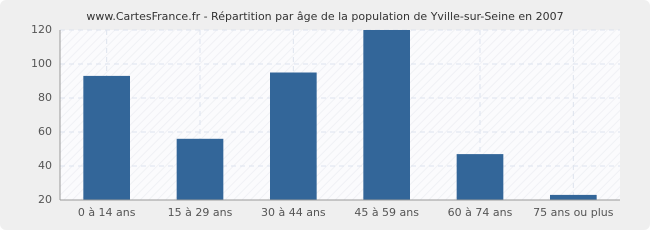  What do you see at coordinates (45, 165) in the screenshot?
I see `y-tick-label: 40` at bounding box center [45, 165].